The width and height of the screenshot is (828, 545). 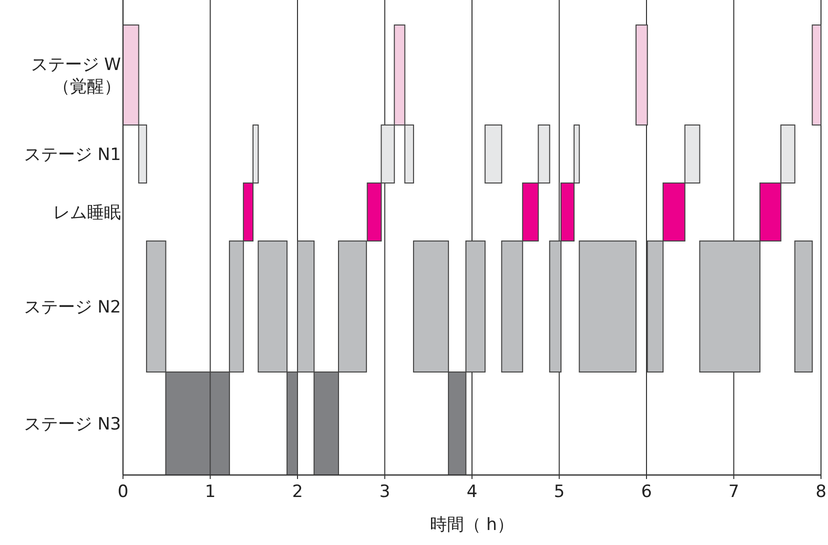 What do you see at coordinates (646, 492) in the screenshot?
I see `x-tick-label: 6` at bounding box center [646, 492].